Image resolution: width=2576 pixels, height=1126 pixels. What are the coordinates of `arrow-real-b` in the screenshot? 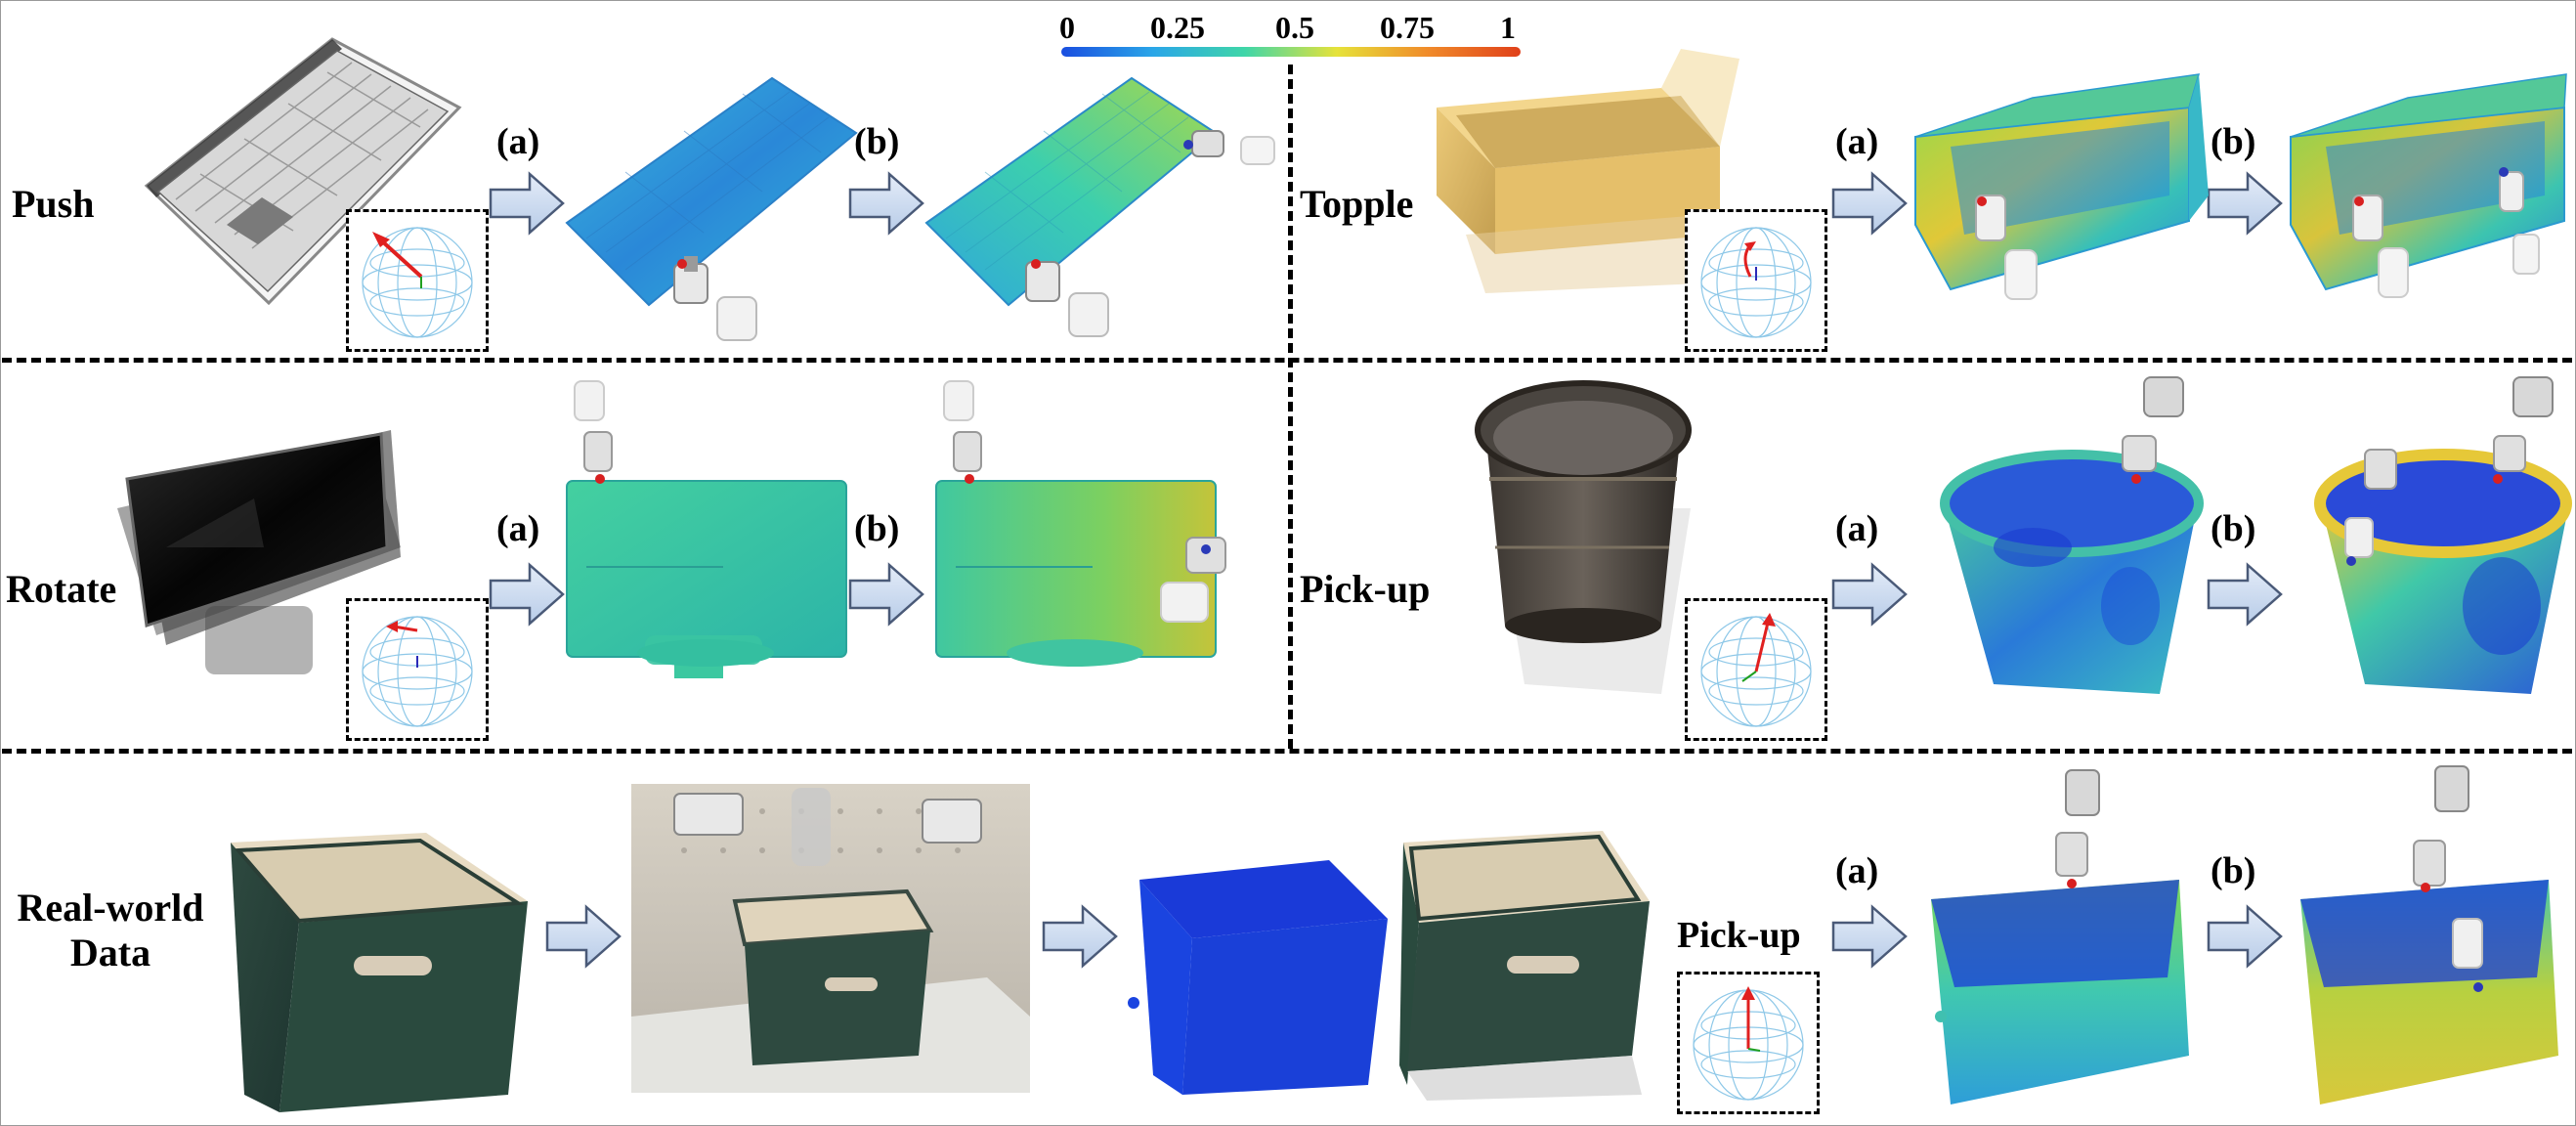 It's located at (2245, 936).